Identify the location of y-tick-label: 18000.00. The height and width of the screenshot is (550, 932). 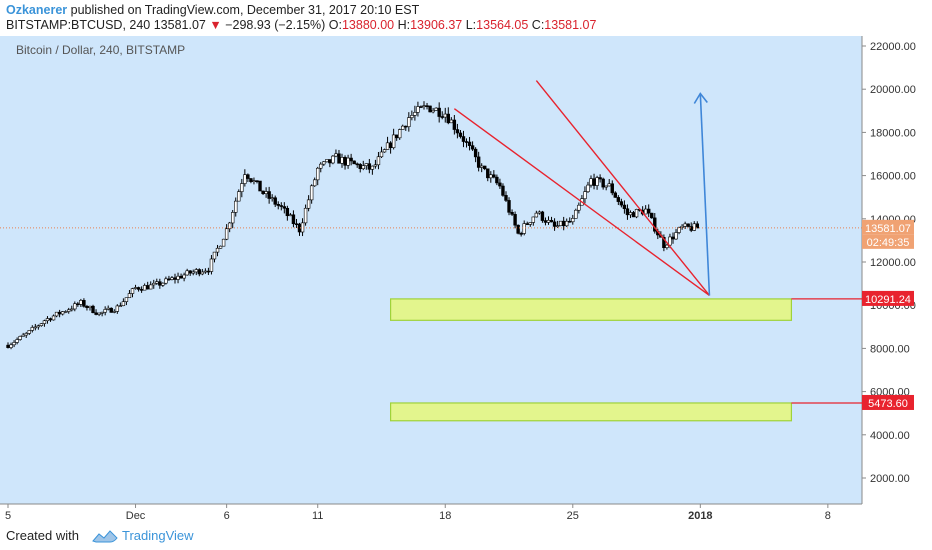
(893, 133).